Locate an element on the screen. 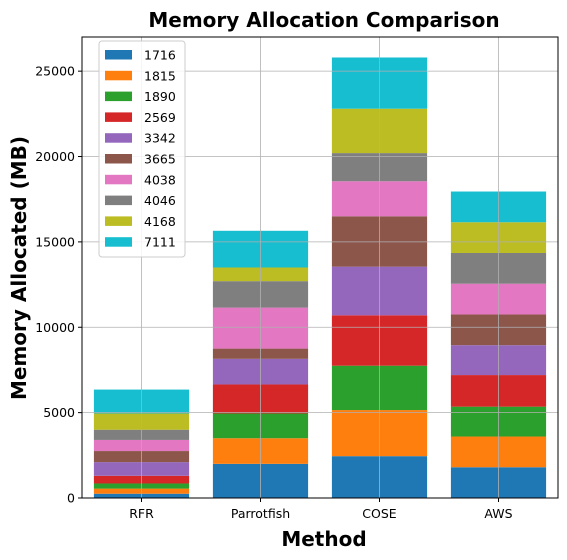 The height and width of the screenshot is (560, 567). x-tick-label-rfr: RFR is located at coordinates (141, 513).